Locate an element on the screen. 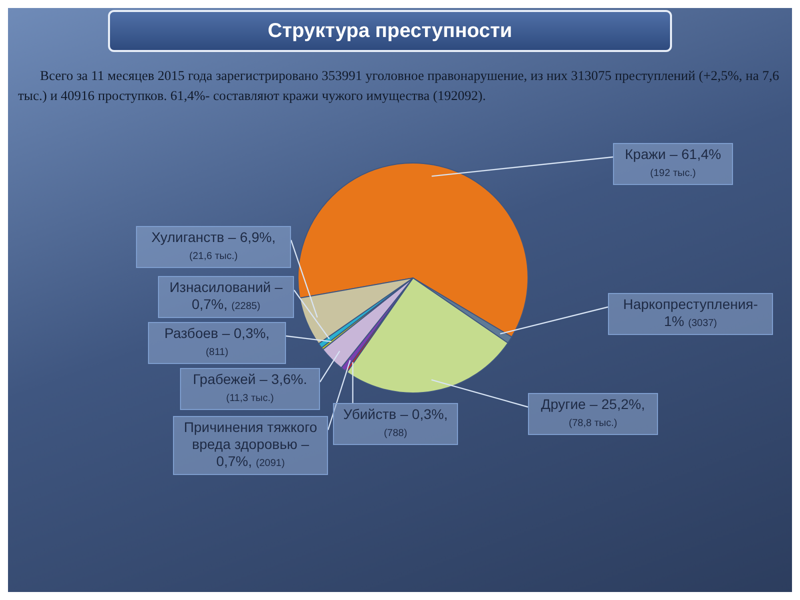 The width and height of the screenshot is (800, 600). chart-title: Структура преступности is located at coordinates (390, 31).